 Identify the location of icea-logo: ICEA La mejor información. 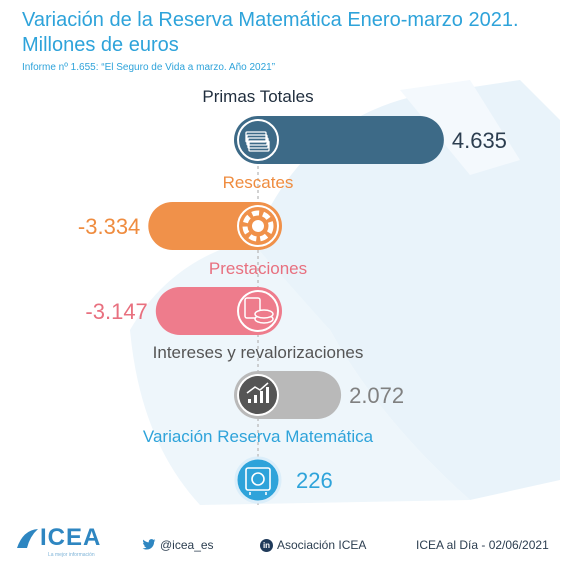
(58, 541).